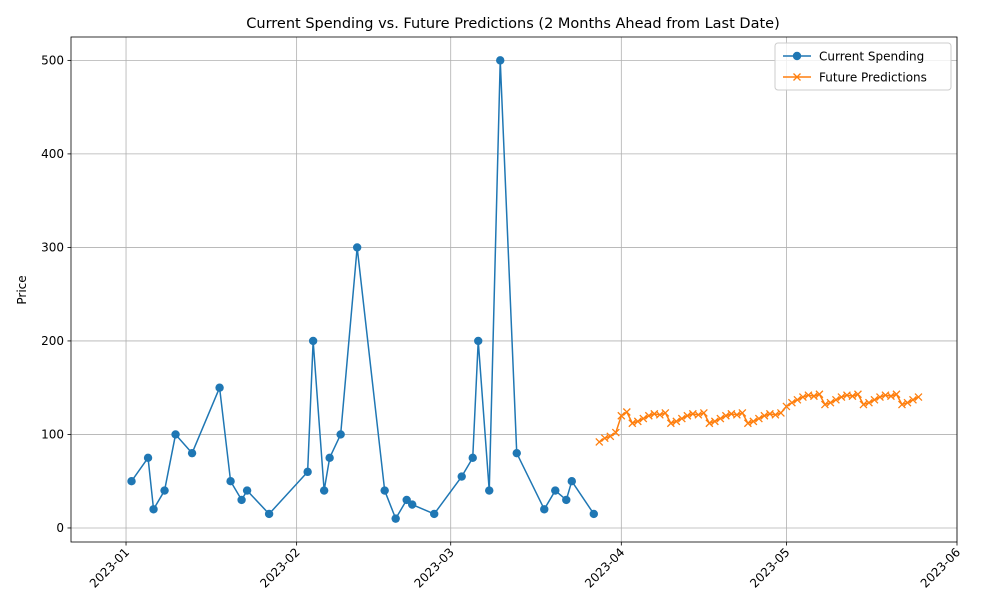 The height and width of the screenshot is (600, 1000). What do you see at coordinates (604, 567) in the screenshot?
I see `x-tick-label: 2023-04` at bounding box center [604, 567].